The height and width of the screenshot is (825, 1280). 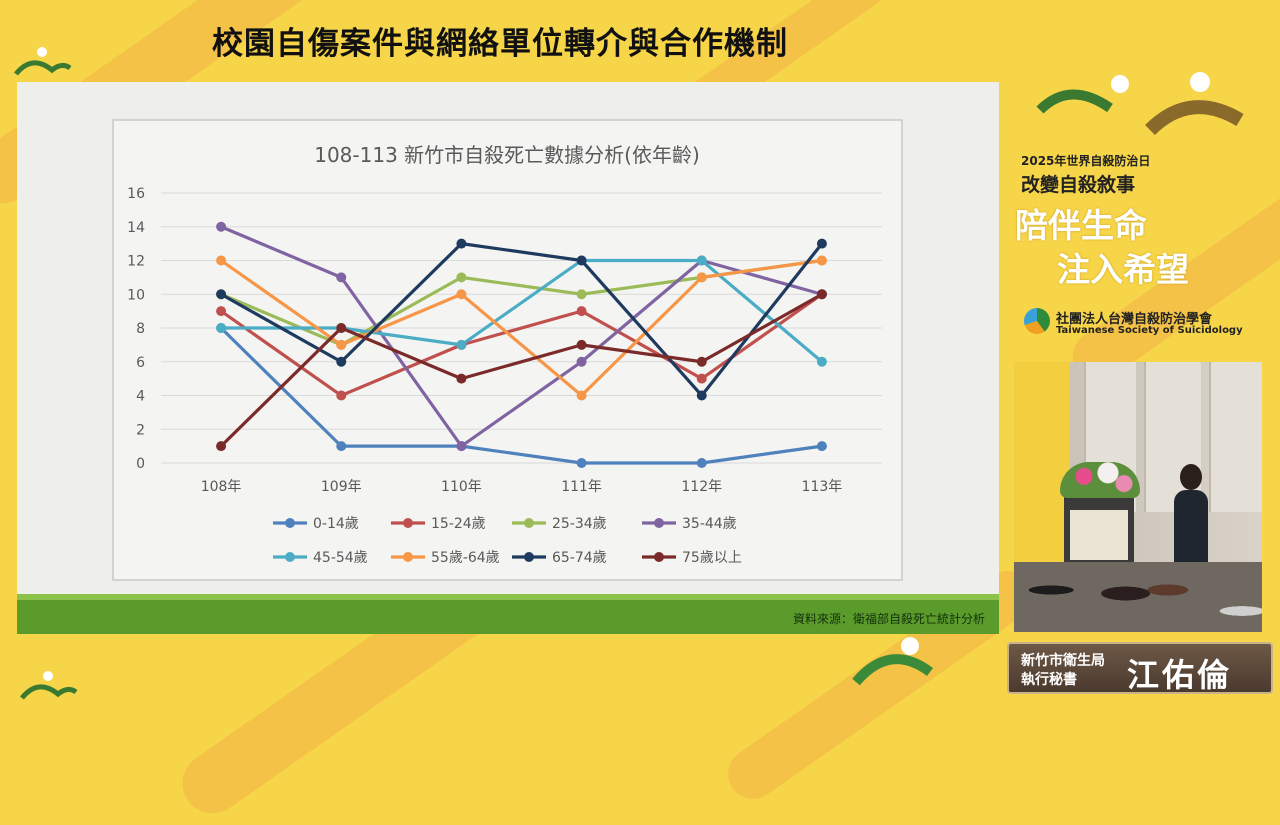 I want to click on legend-label: 75歲以上, so click(x=712, y=558).